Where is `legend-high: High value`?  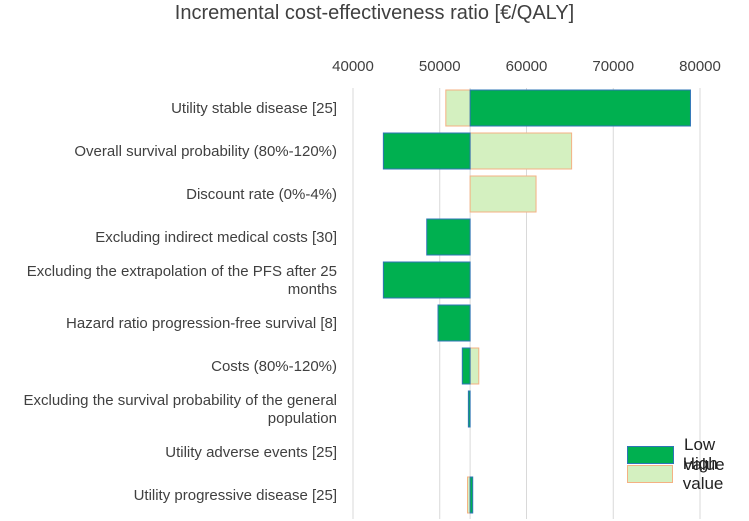 legend-high: High value is located at coordinates (688, 474).